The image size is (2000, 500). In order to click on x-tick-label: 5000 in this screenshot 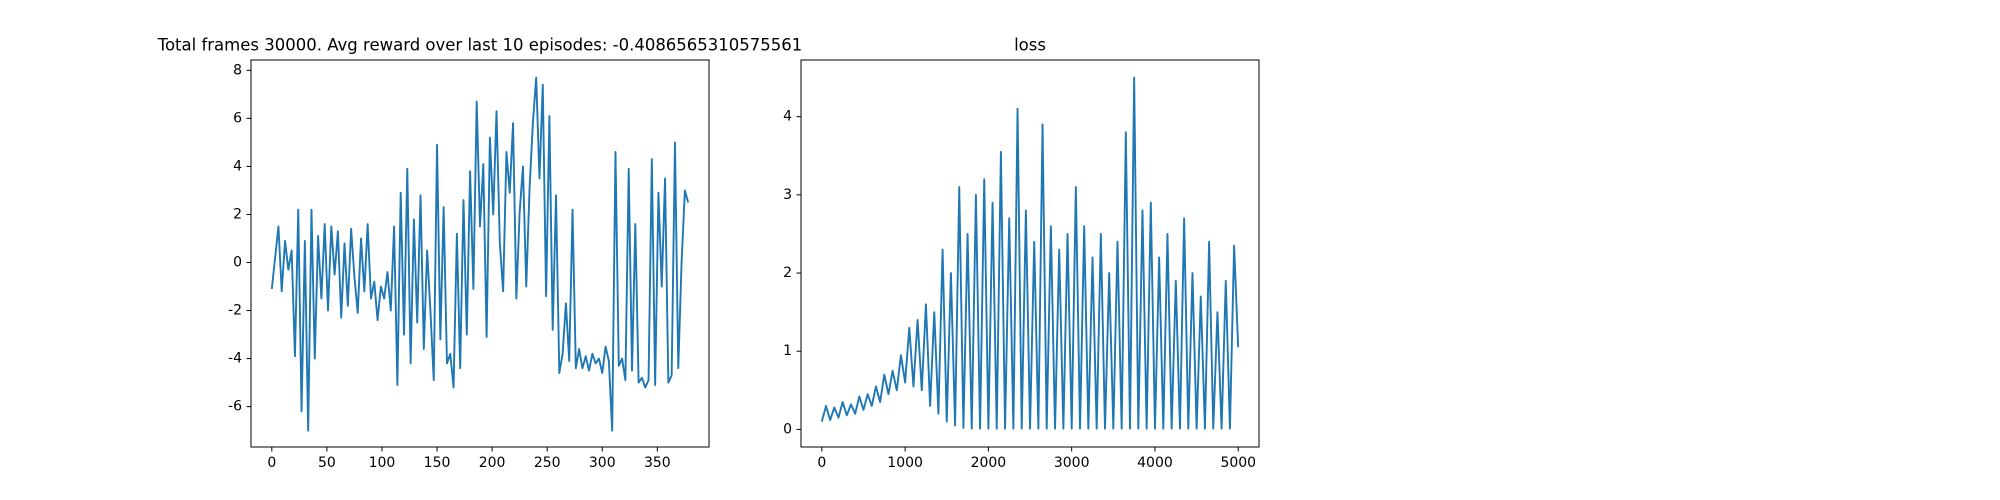, I will do `click(1238, 463)`.